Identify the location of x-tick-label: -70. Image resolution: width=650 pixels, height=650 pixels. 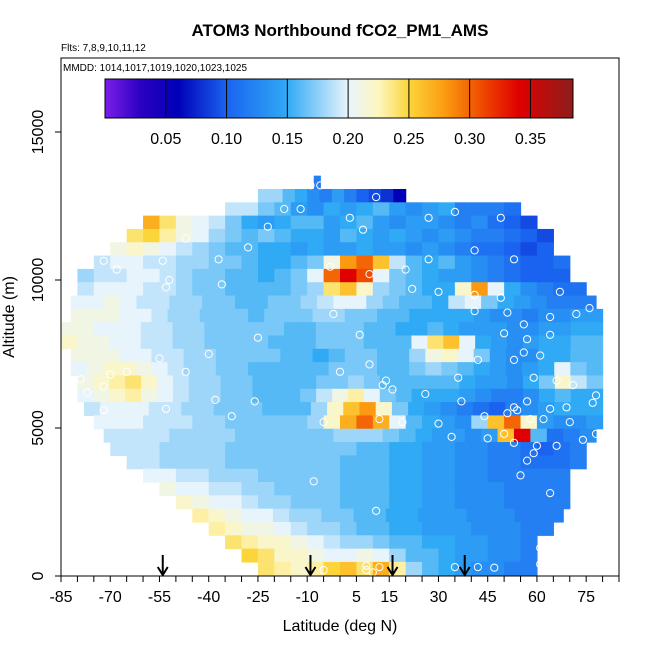
(110, 597).